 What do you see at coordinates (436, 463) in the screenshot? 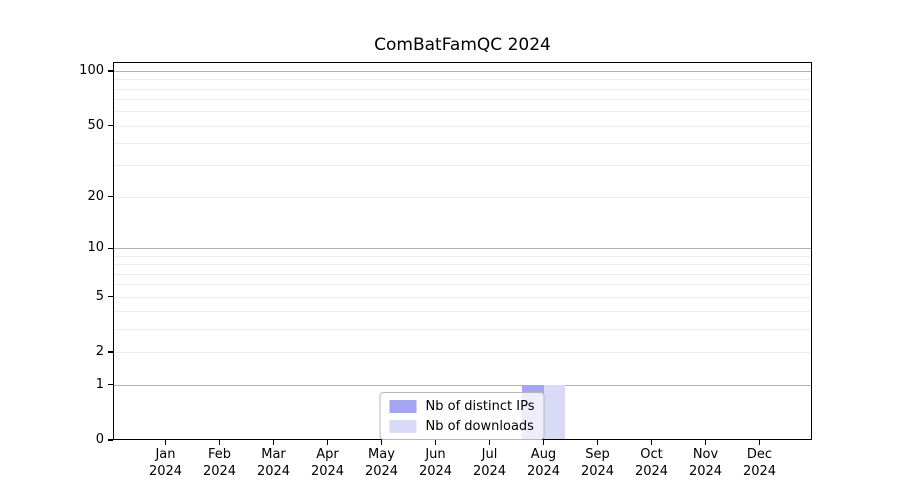
I see `x-tick-label: Jun 2024` at bounding box center [436, 463].